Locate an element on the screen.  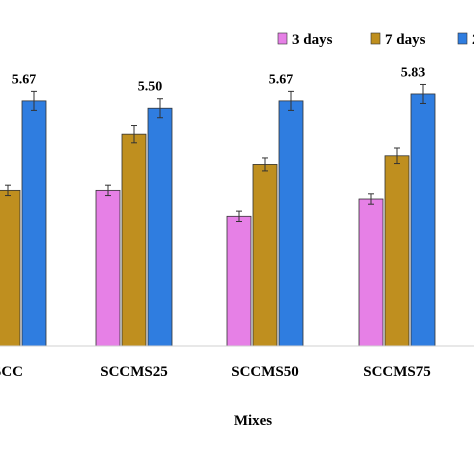
x-tick-label-SCCMS25: SCCMS25 is located at coordinates (134, 372).